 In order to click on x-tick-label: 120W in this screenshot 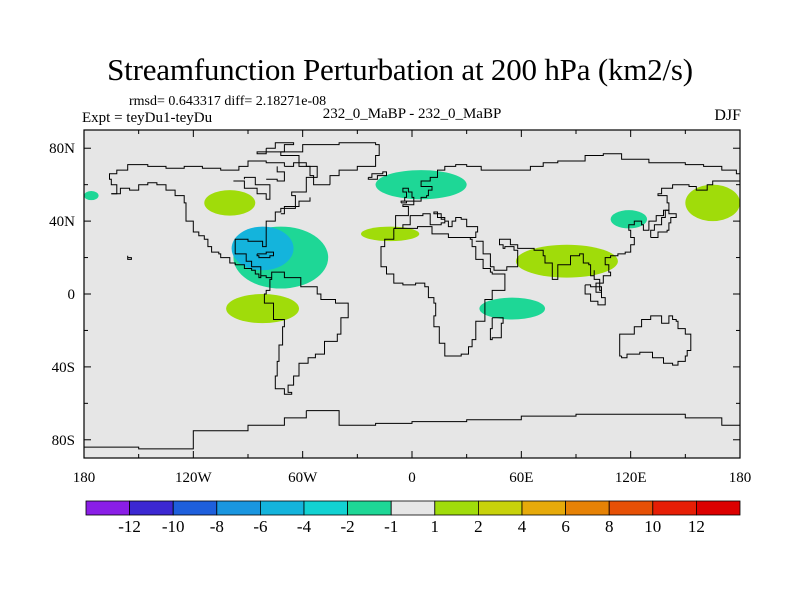, I will do `click(194, 478)`.